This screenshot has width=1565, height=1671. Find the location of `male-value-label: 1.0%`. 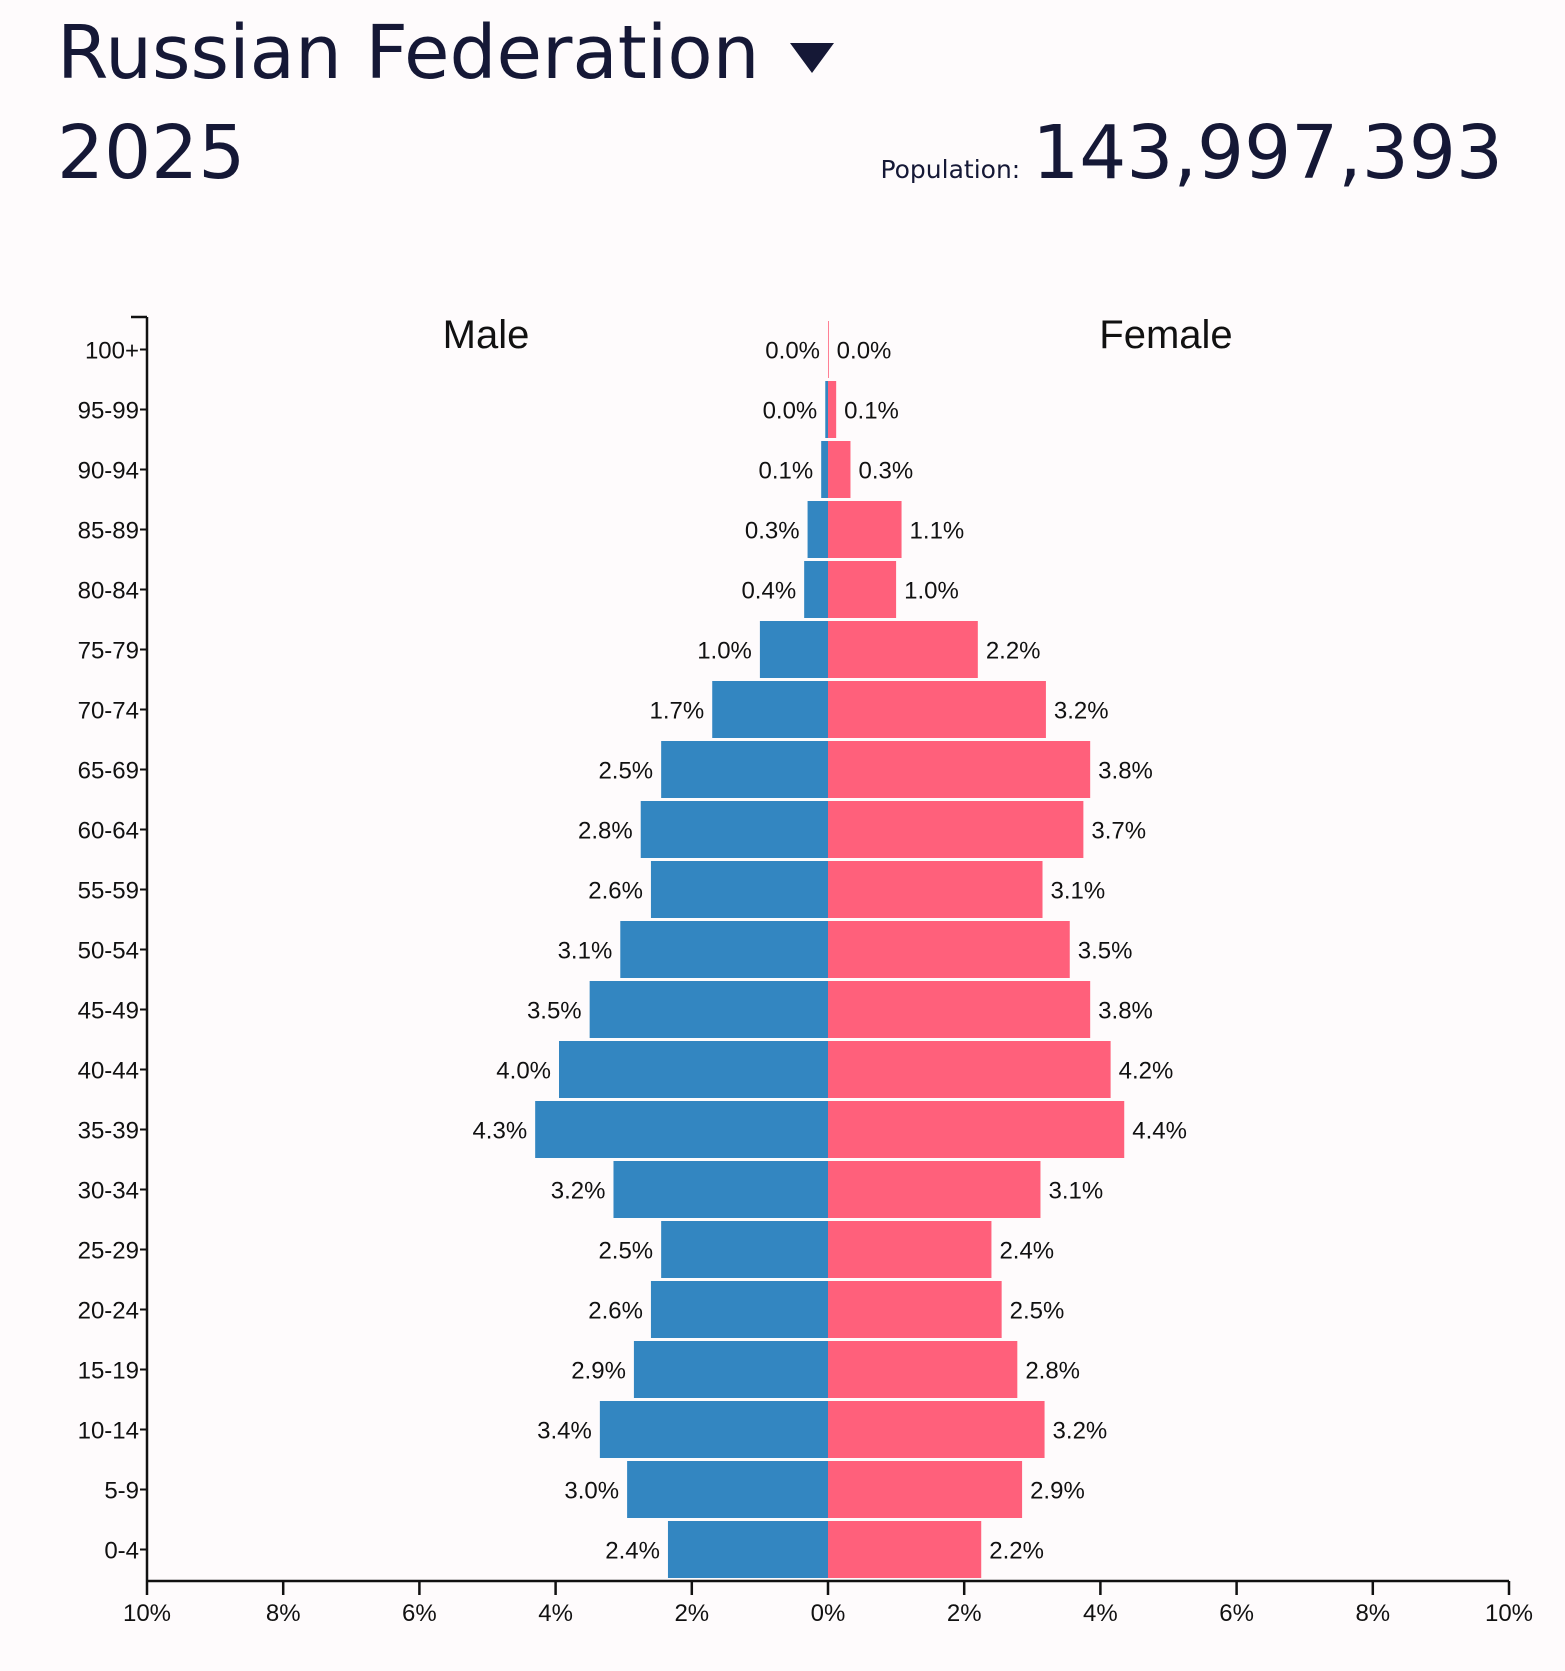

male-value-label: 1.0% is located at coordinates (724, 651).